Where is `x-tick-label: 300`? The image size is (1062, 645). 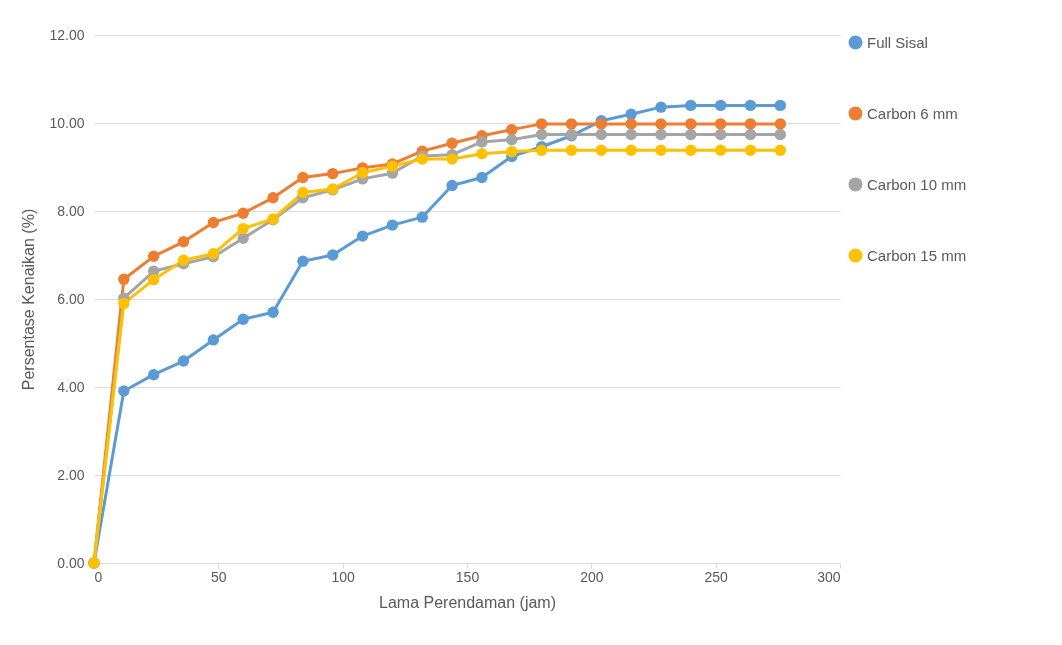 x-tick-label: 300 is located at coordinates (829, 576).